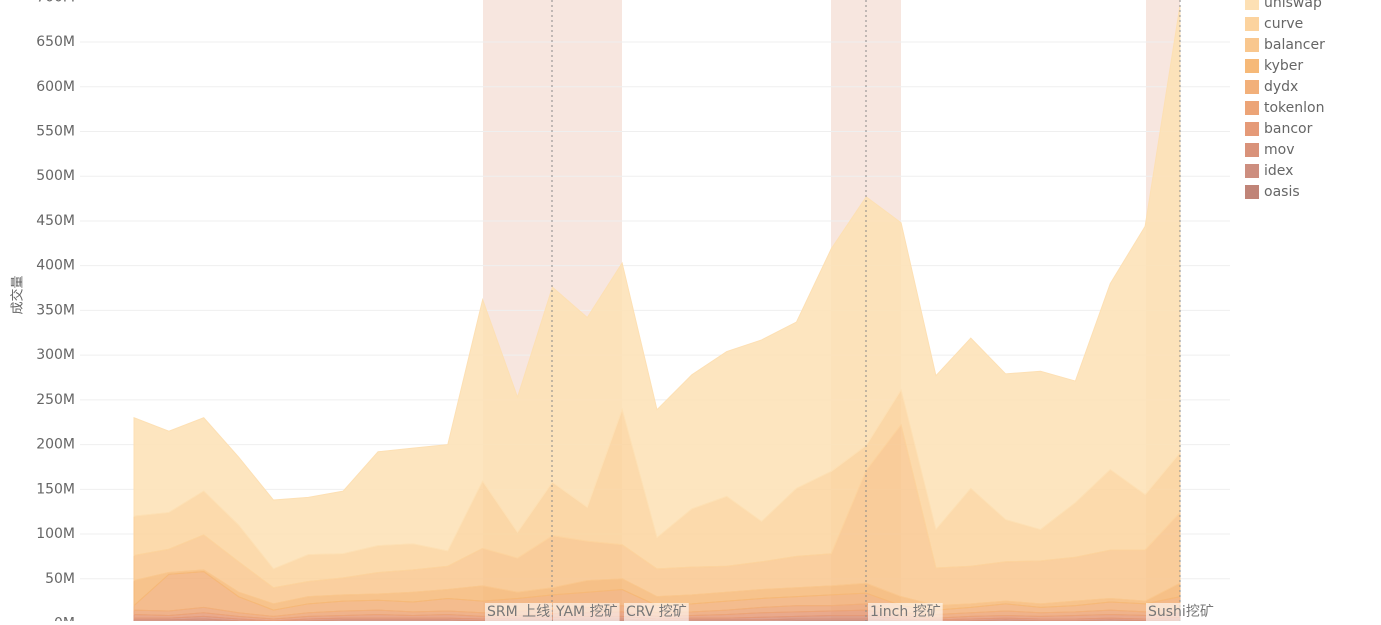 This screenshot has width=1381, height=625. What do you see at coordinates (55, 176) in the screenshot?
I see `y-tick-label: 500M` at bounding box center [55, 176].